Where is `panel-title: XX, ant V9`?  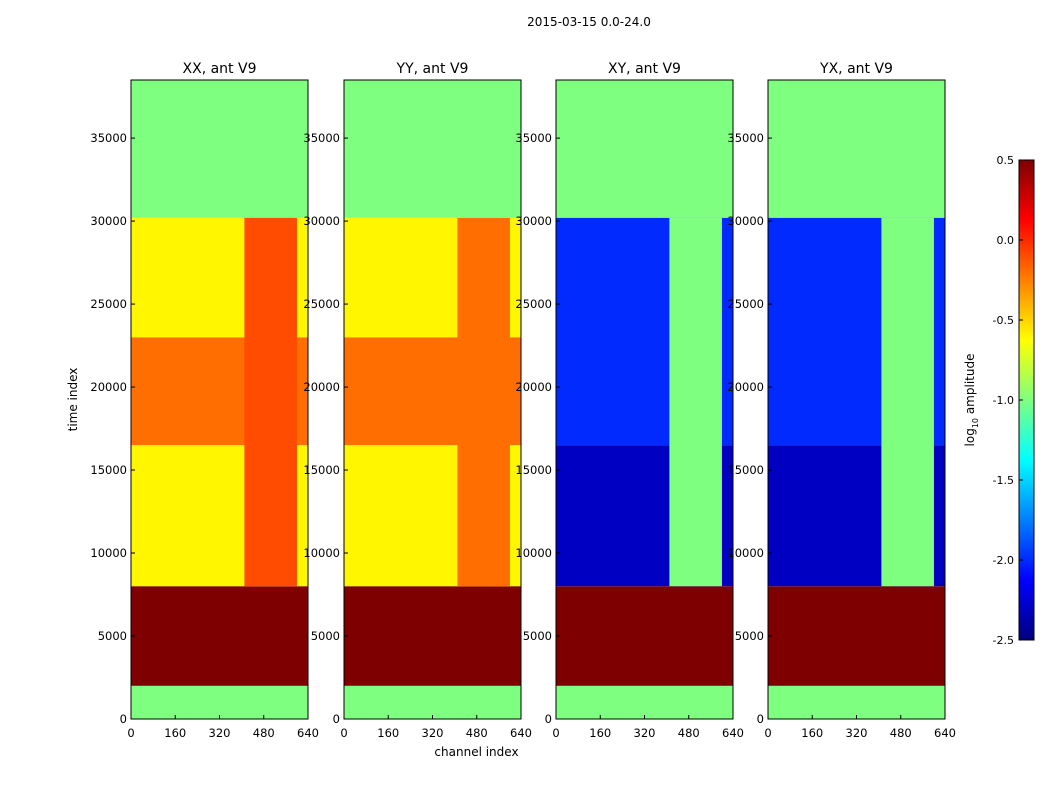
panel-title: XX, ant V9 is located at coordinates (220, 69).